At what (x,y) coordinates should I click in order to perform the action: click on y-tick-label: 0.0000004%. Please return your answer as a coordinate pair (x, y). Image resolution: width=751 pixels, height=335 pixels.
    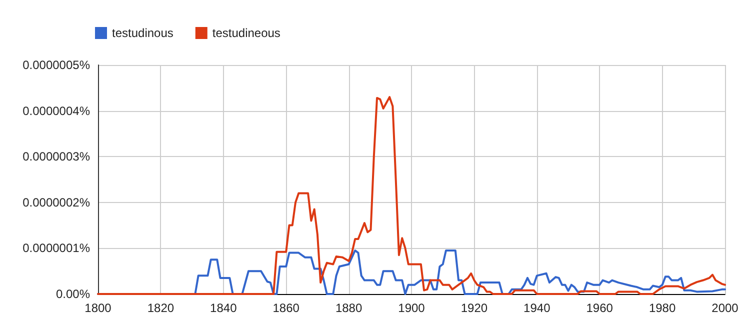
    Looking at the image, I should click on (56, 111).